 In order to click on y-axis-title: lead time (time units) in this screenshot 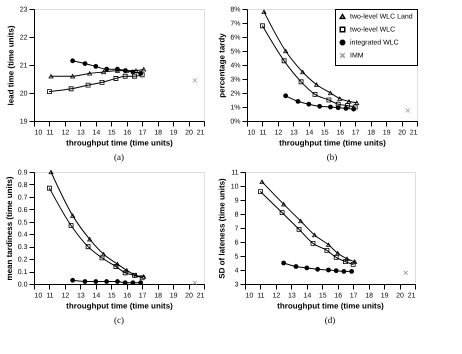, I will do `click(11, 65)`.